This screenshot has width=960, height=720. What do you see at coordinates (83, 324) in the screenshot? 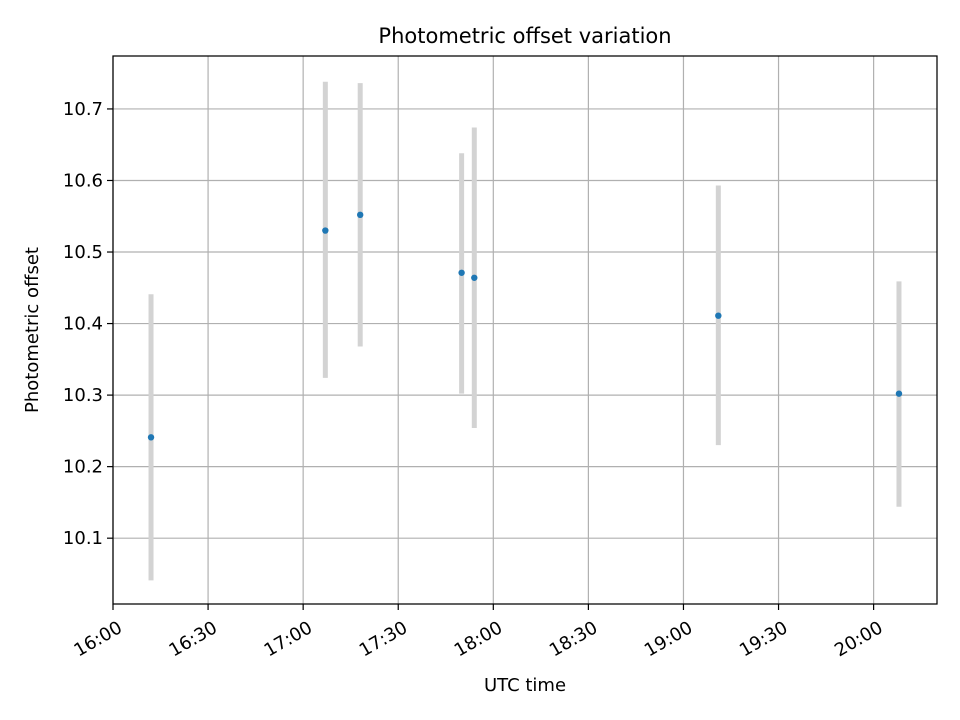
I see `y-tick-label: 10.4` at bounding box center [83, 324].